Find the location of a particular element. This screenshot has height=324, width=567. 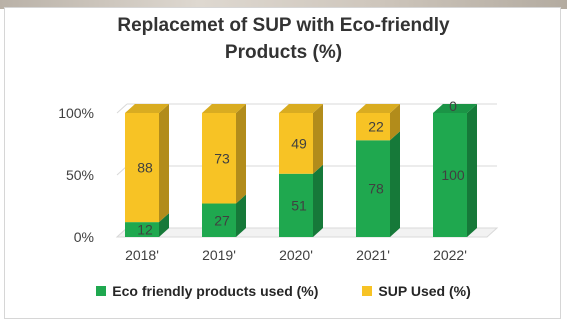

chart-title-line-1: Replacemet of SUP with Eco-friendly is located at coordinates (283, 25).